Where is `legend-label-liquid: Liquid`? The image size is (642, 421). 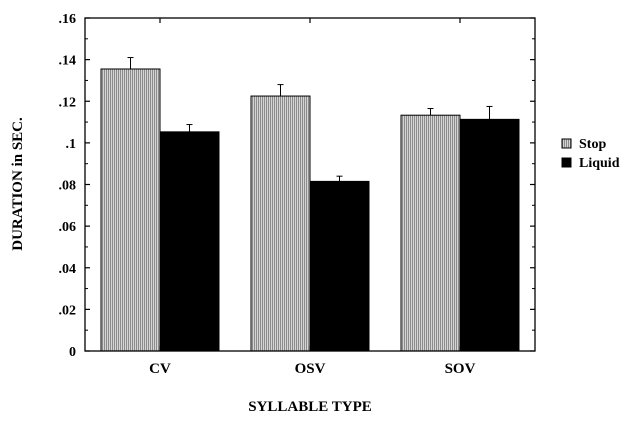
legend-label-liquid: Liquid is located at coordinates (599, 163).